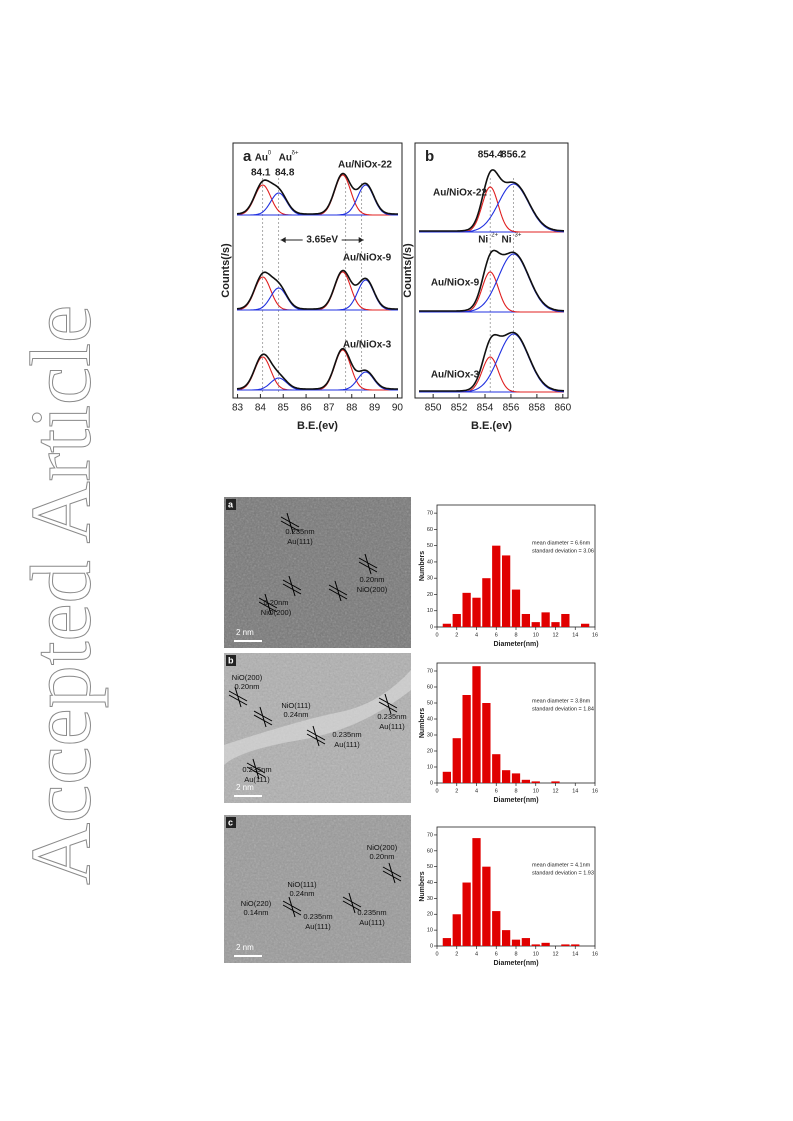 This screenshot has height=1121, width=793. Describe the element at coordinates (430, 579) in the screenshot. I see `y-tick-label: 30` at that location.